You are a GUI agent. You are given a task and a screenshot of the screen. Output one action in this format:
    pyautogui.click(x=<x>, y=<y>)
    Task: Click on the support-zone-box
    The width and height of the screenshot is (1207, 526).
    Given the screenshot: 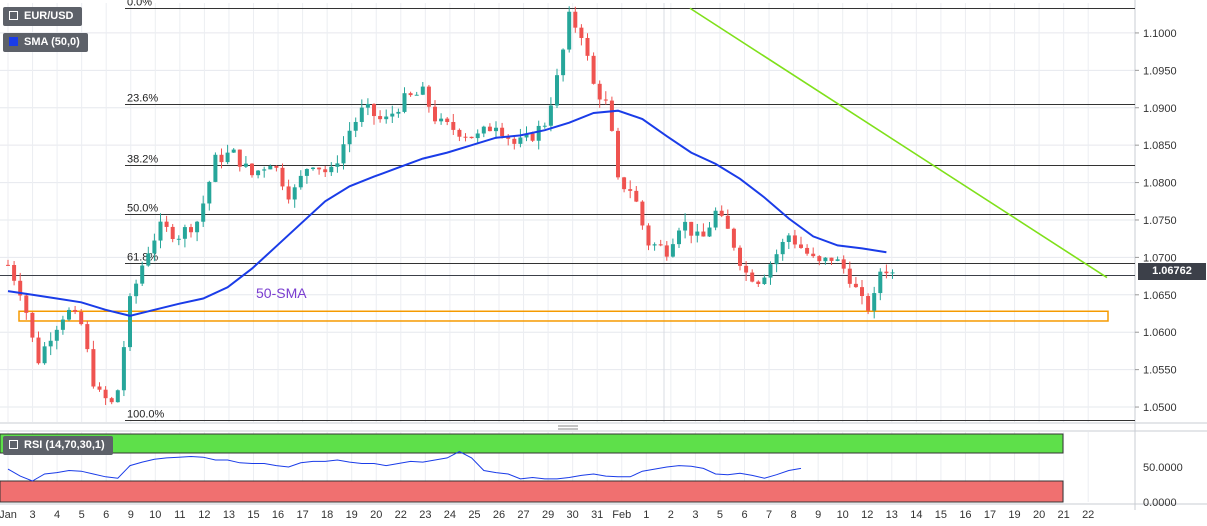 What is the action you would take?
    pyautogui.click(x=563, y=316)
    